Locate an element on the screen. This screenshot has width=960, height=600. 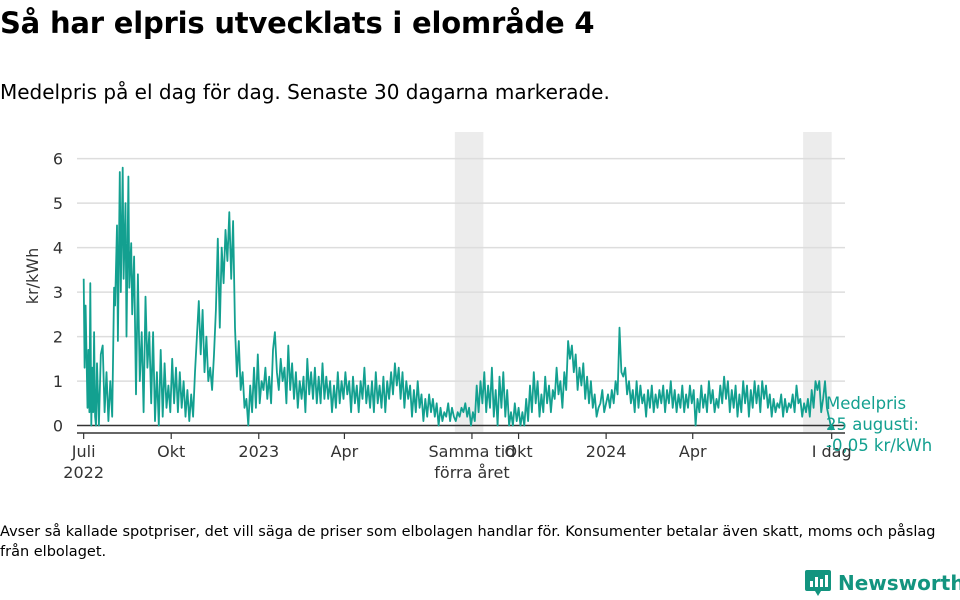
latest-price-annotation: Medelpris 25 augusti: -0,05 kr/kWh is located at coordinates (879, 424).